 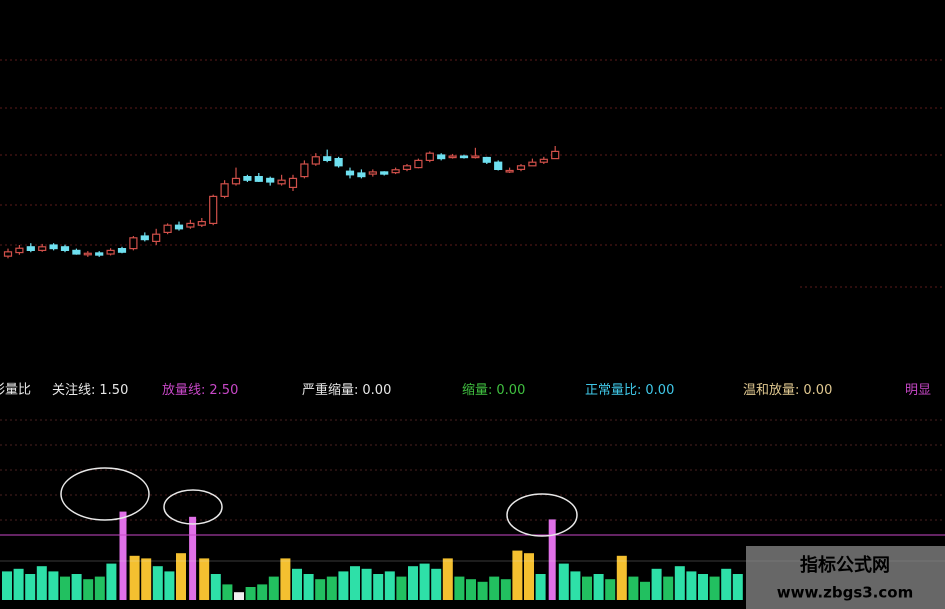 What do you see at coordinates (787, 390) in the screenshot?
I see `indicator-entry: 温和放量: 0.00` at bounding box center [787, 390].